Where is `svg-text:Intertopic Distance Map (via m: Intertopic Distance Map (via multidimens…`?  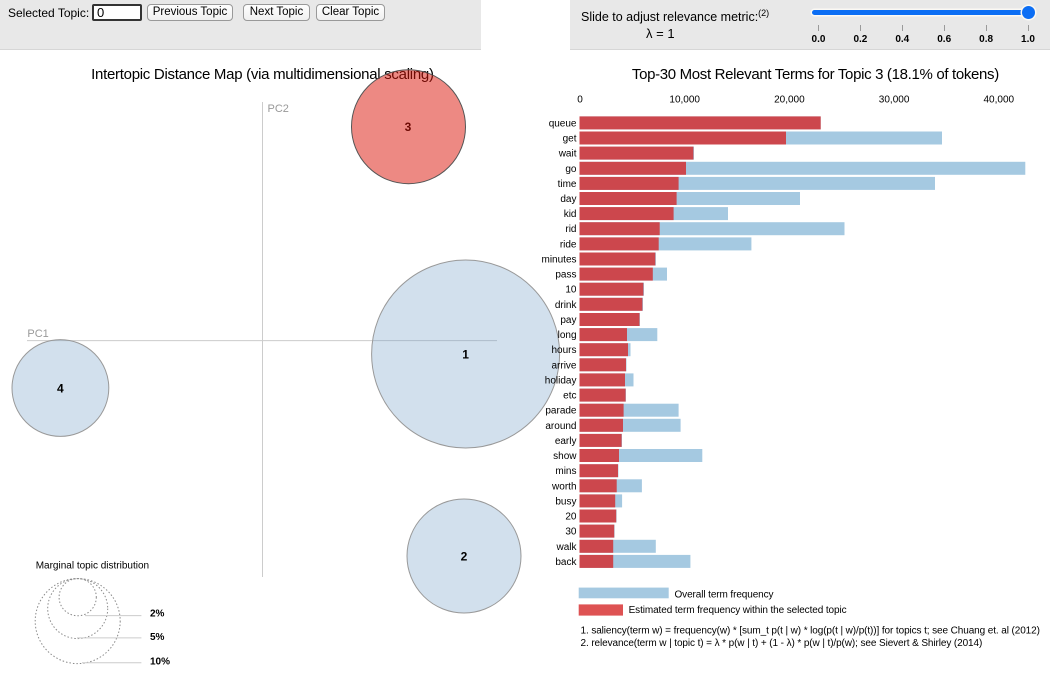
svg-text:Intertopic Distance Map (via m: Intertopic Distance Map (via multidimens… is located at coordinates (262, 74).